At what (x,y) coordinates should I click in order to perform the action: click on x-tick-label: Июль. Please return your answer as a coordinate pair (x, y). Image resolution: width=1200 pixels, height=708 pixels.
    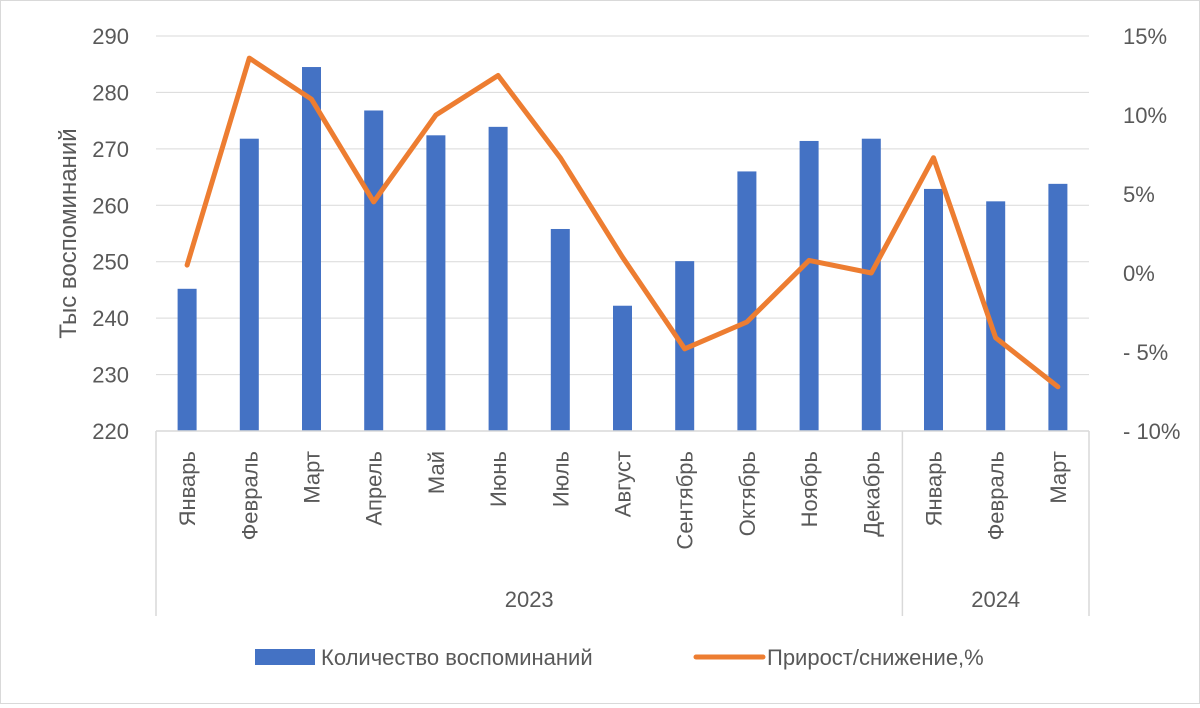
    Looking at the image, I should click on (560, 479).